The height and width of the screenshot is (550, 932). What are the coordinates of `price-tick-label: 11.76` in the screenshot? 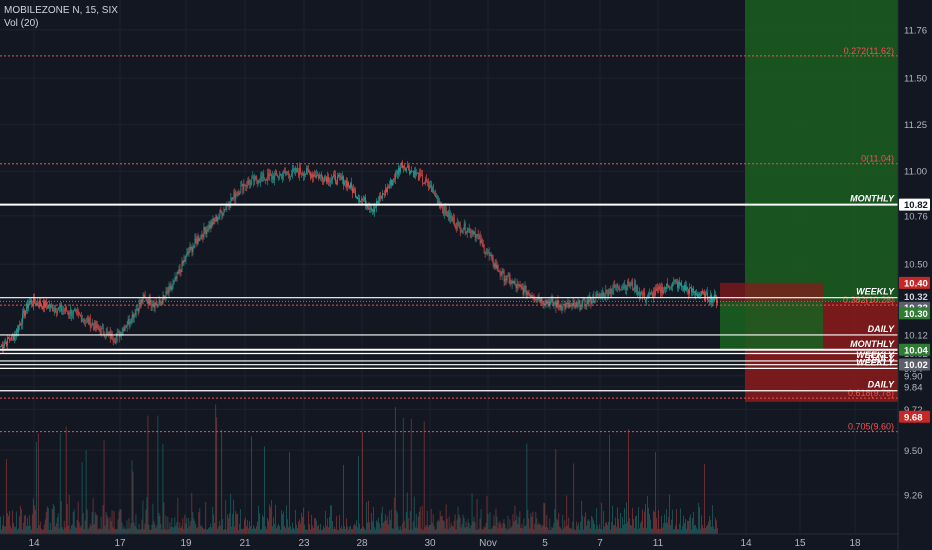 It's located at (915, 30).